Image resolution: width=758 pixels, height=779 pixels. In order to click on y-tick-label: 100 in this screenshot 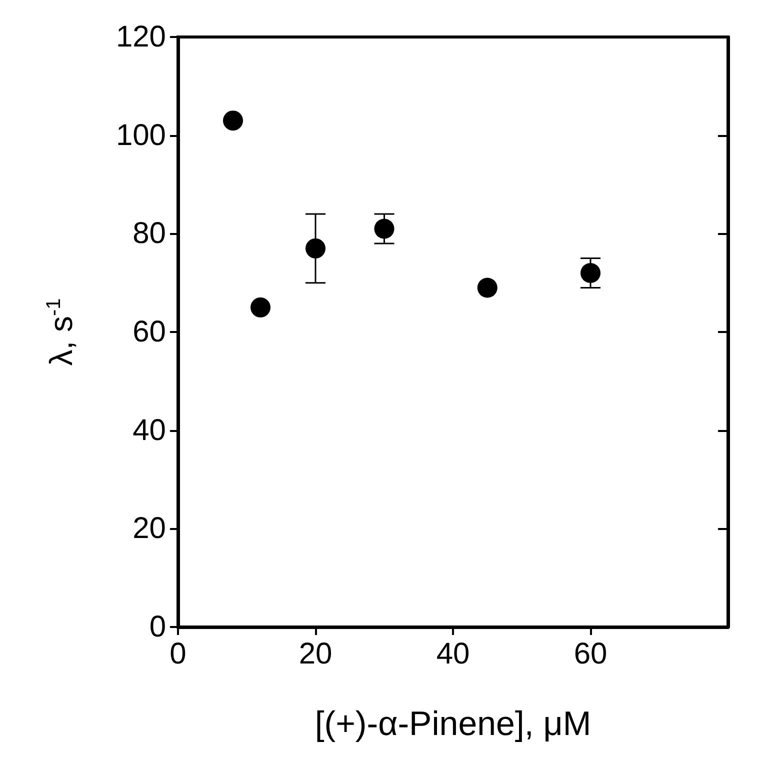, I will do `click(141, 135)`.